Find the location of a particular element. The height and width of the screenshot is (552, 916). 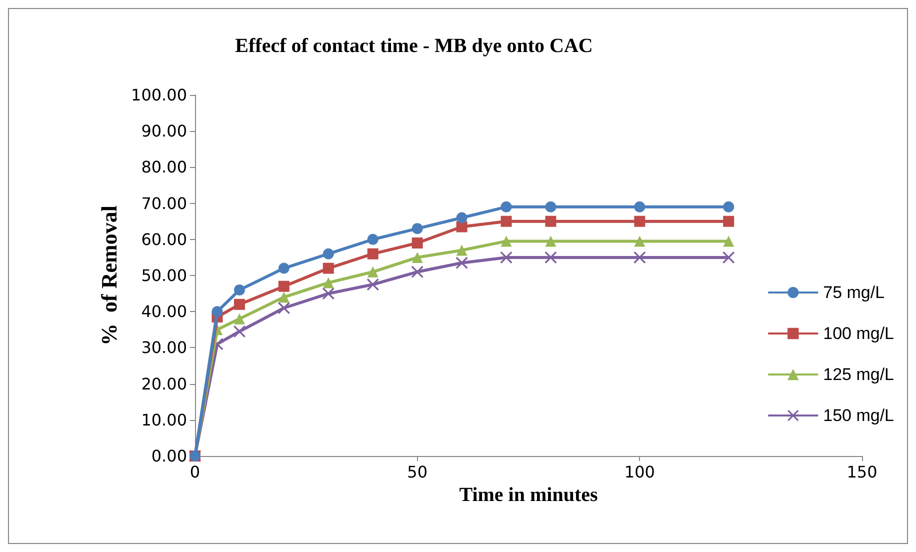

chart-title: Effecf of contact time - MB dye onto CAC is located at coordinates (414, 46).